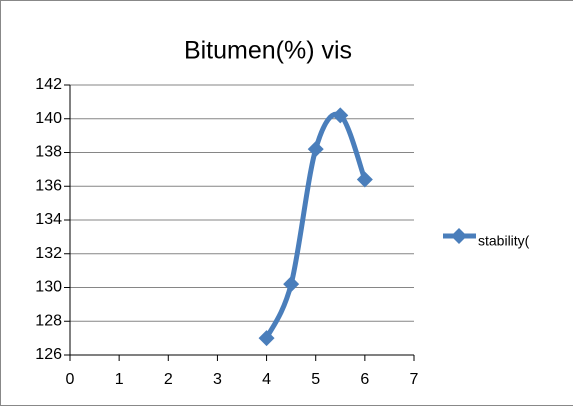 The width and height of the screenshot is (573, 406). I want to click on y-tick-label: 134, so click(48, 219).